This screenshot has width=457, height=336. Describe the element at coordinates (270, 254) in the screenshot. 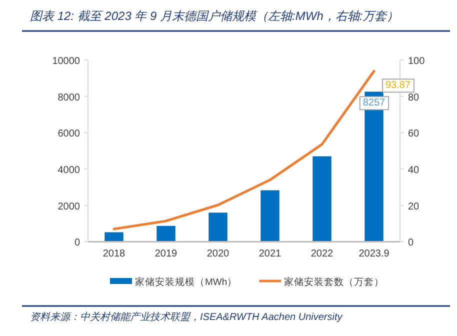

I see `x-tick-label: 2021` at that location.